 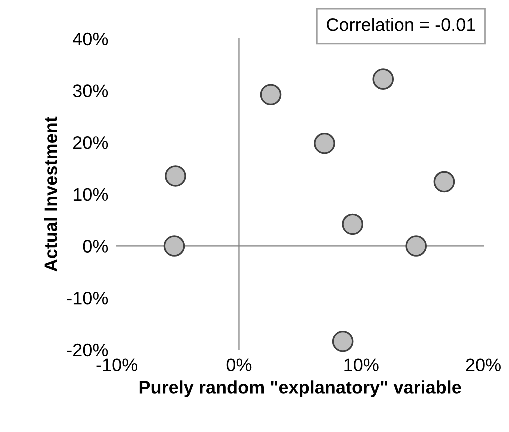 What do you see at coordinates (90, 91) in the screenshot?
I see `y-tick-label: 30%` at bounding box center [90, 91].